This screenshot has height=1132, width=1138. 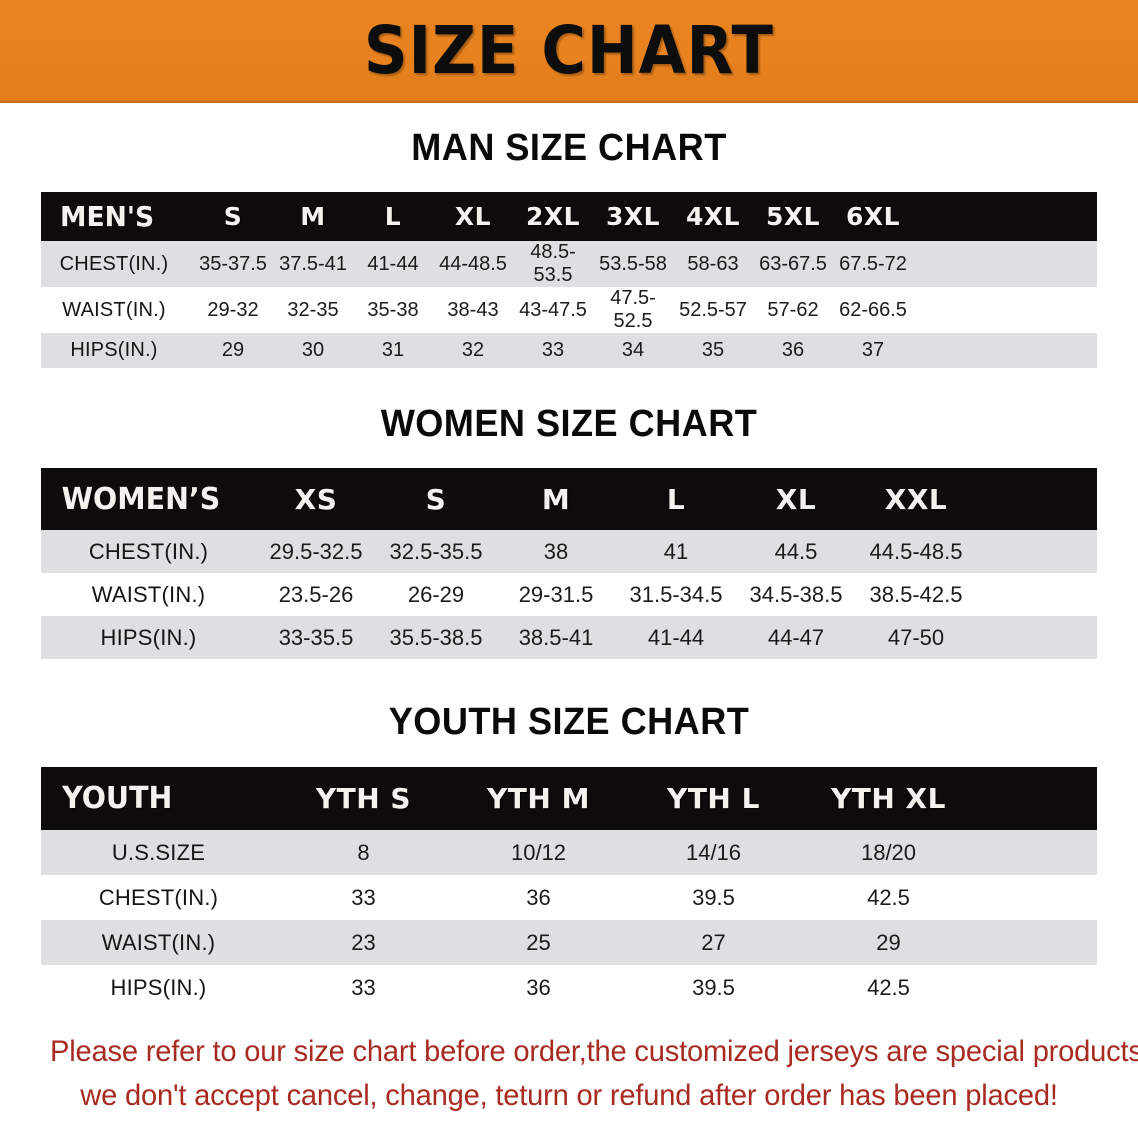 What do you see at coordinates (888, 987) in the screenshot?
I see `youth-cell-r4-c4: 42.5` at bounding box center [888, 987].